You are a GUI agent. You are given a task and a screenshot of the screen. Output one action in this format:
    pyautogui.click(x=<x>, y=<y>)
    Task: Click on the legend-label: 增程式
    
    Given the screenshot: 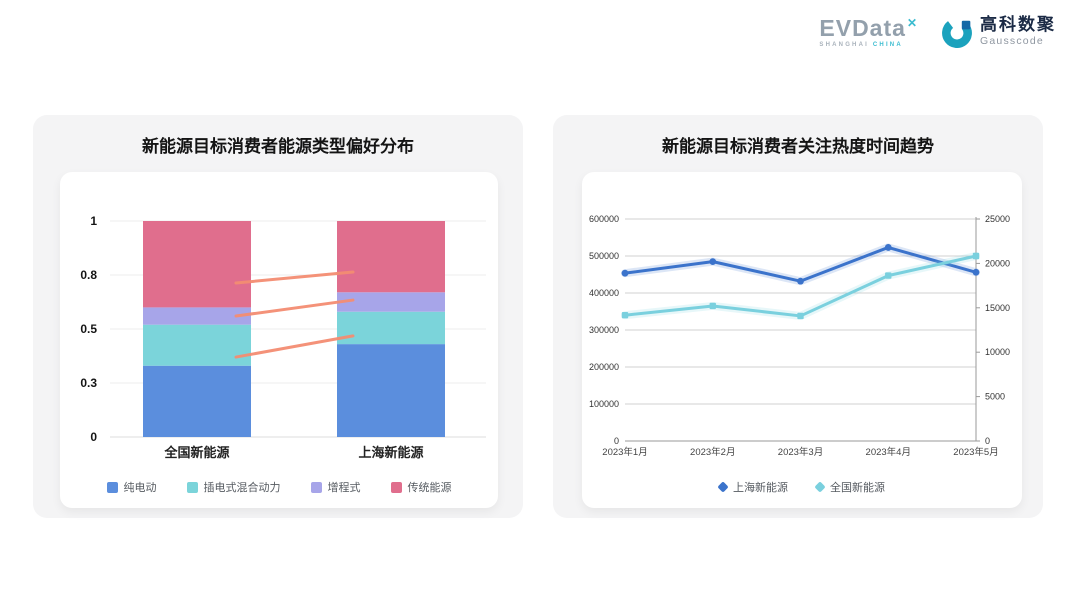 What is the action you would take?
    pyautogui.click(x=344, y=488)
    